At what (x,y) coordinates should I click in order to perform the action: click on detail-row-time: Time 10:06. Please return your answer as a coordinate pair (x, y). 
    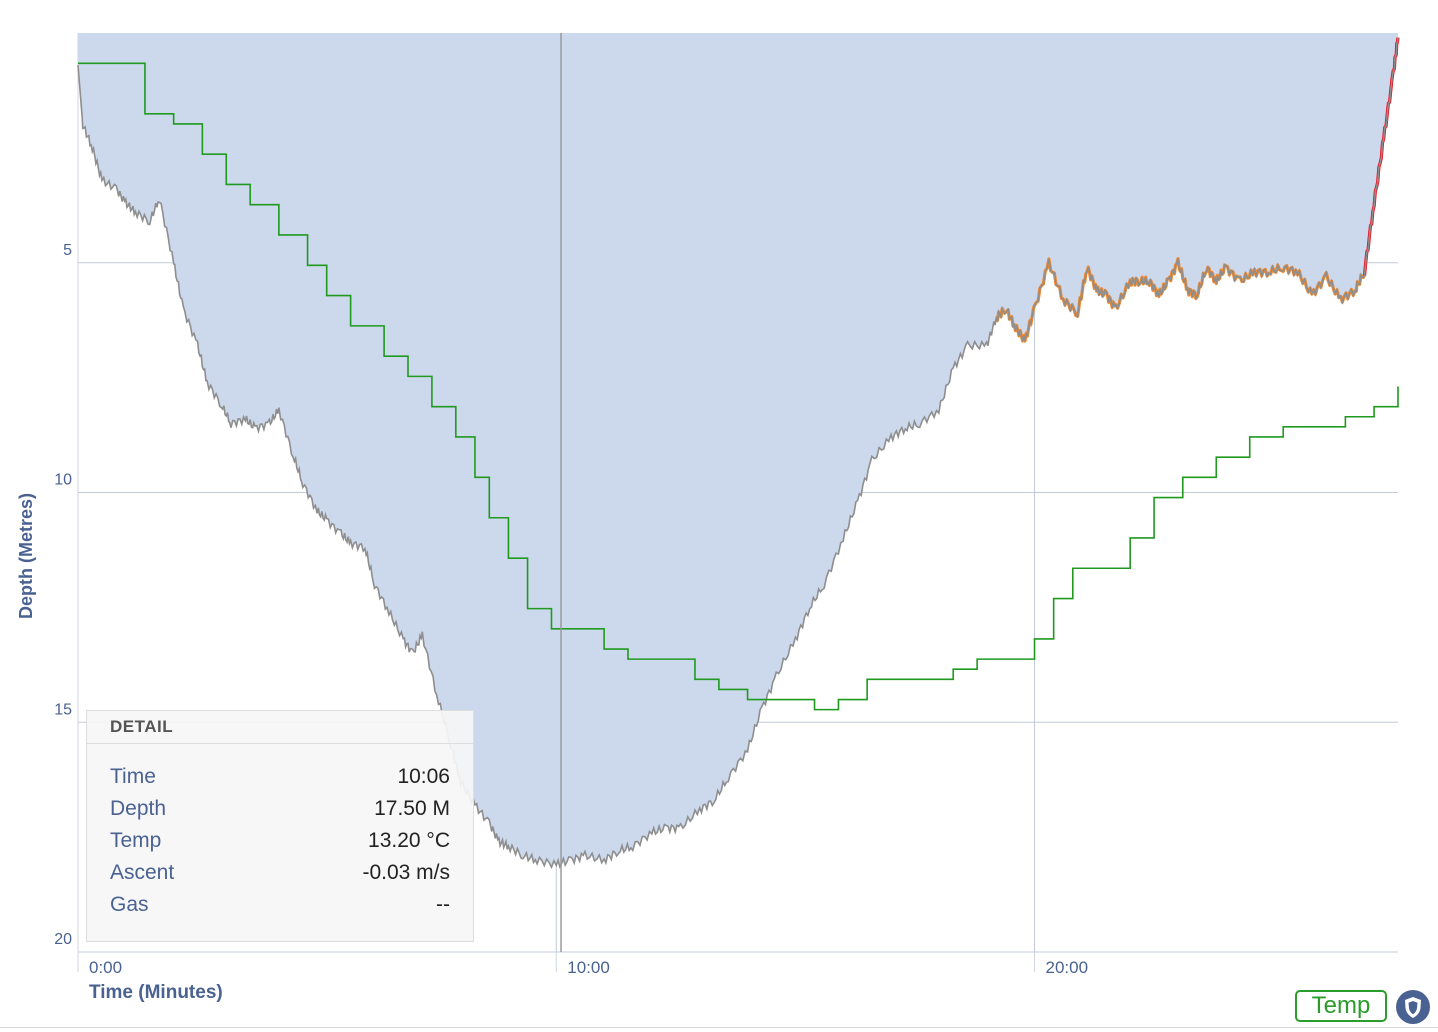
    Looking at the image, I should click on (280, 777).